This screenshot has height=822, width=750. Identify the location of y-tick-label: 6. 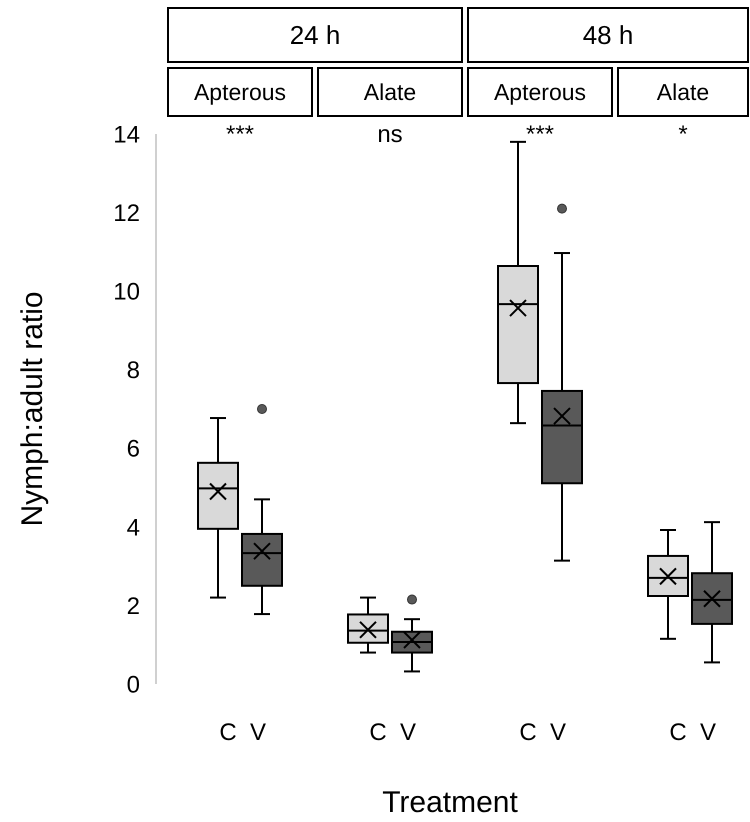
(133, 449).